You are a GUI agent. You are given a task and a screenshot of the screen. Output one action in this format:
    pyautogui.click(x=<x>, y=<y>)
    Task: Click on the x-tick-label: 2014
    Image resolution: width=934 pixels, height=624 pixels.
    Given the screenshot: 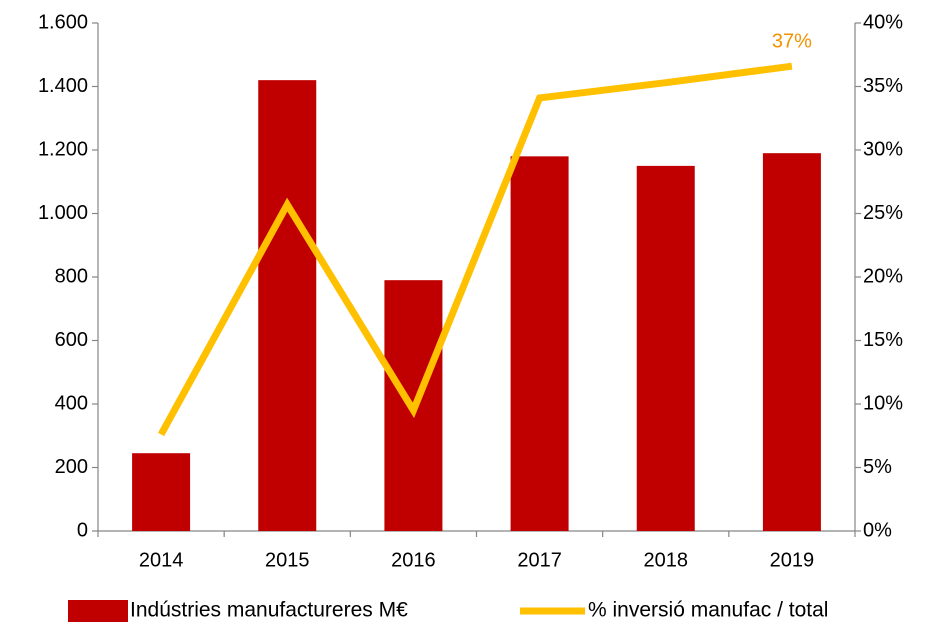 What is the action you would take?
    pyautogui.click(x=161, y=560)
    